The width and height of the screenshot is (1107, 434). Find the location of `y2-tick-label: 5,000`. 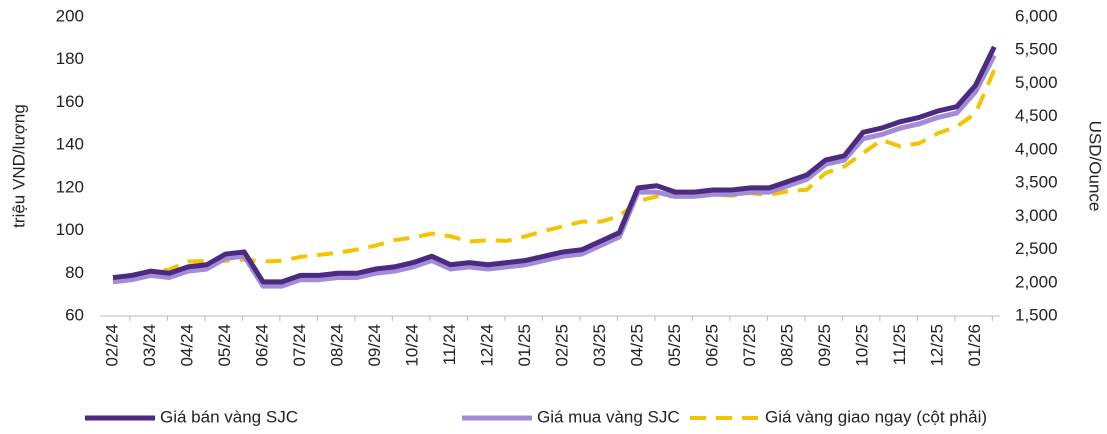

y2-tick-label: 5,000 is located at coordinates (1036, 82).